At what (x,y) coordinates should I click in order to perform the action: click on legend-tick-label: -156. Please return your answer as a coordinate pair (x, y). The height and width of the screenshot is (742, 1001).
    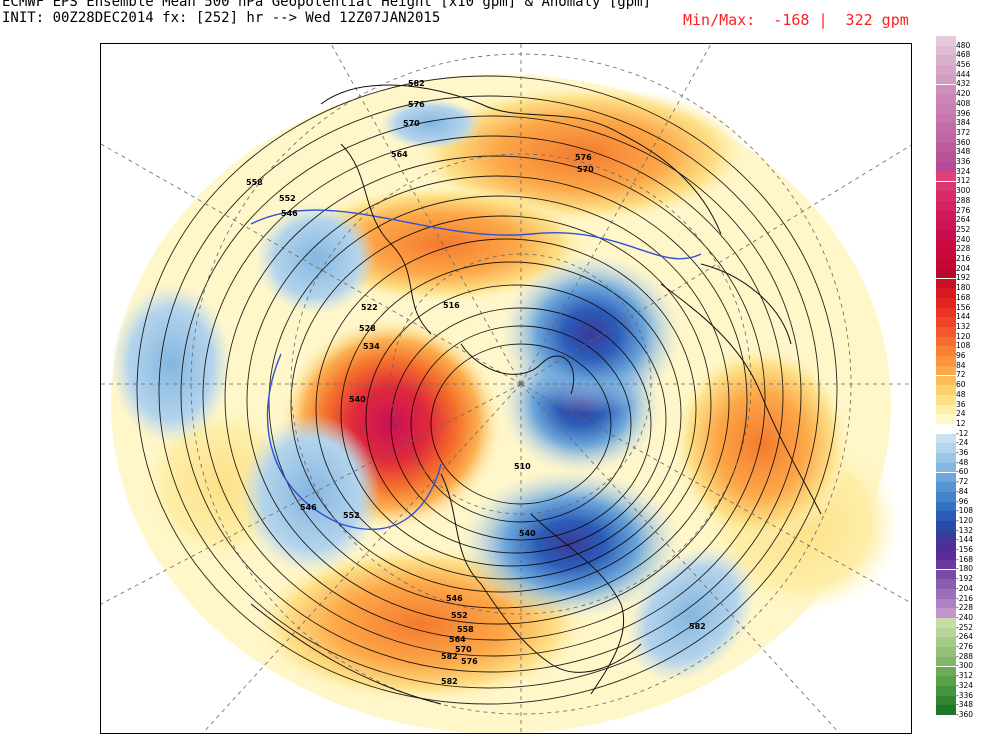
    Looking at the image, I should click on (965, 550).